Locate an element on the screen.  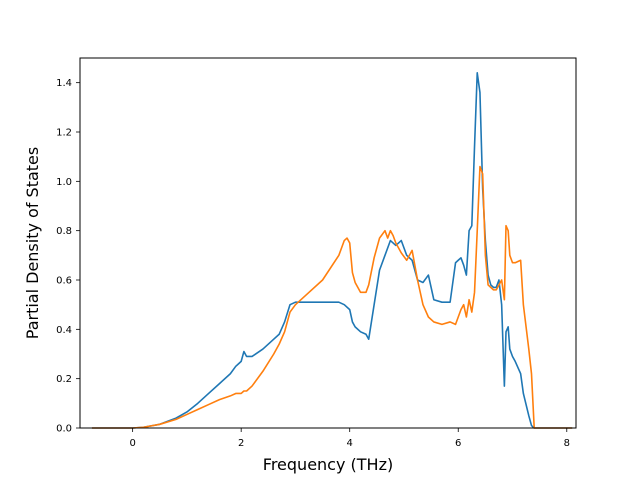
x-axis-ticks: 0 2 4 6 8 is located at coordinates (349, 438).